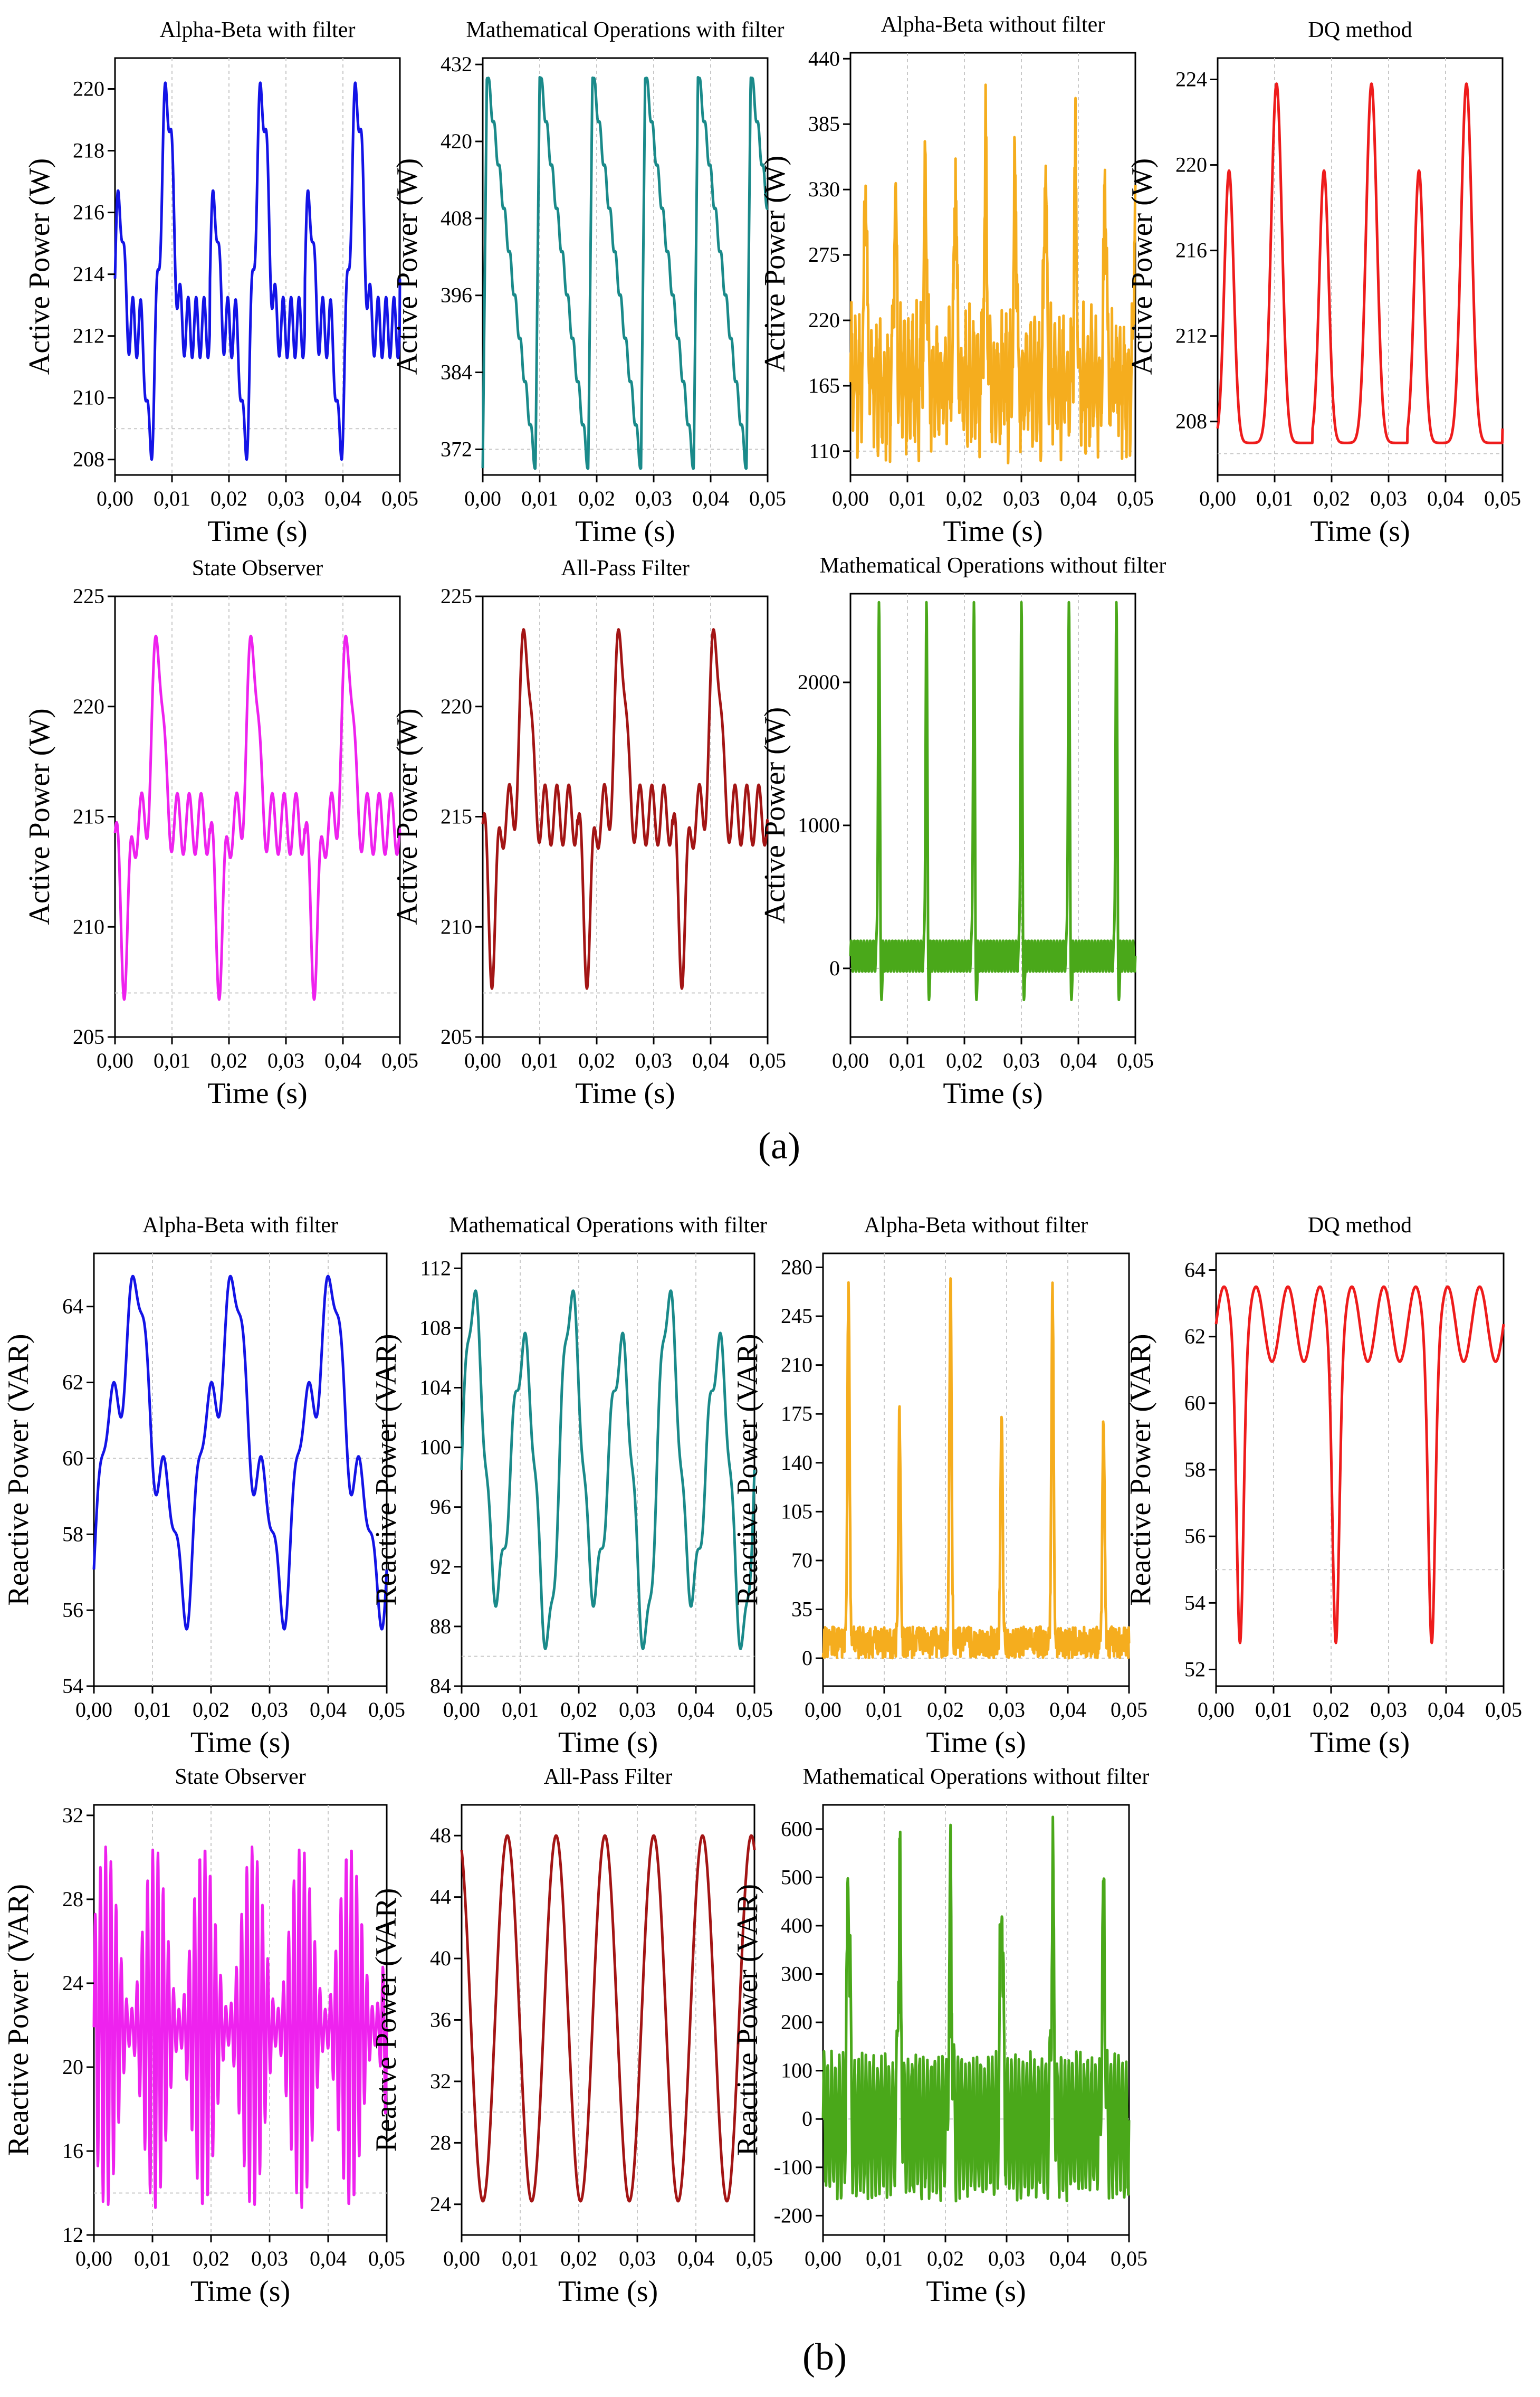 The height and width of the screenshot is (2397, 1540). Describe the element at coordinates (89, 817) in the screenshot. I see `y-tick-label: 215` at that location.